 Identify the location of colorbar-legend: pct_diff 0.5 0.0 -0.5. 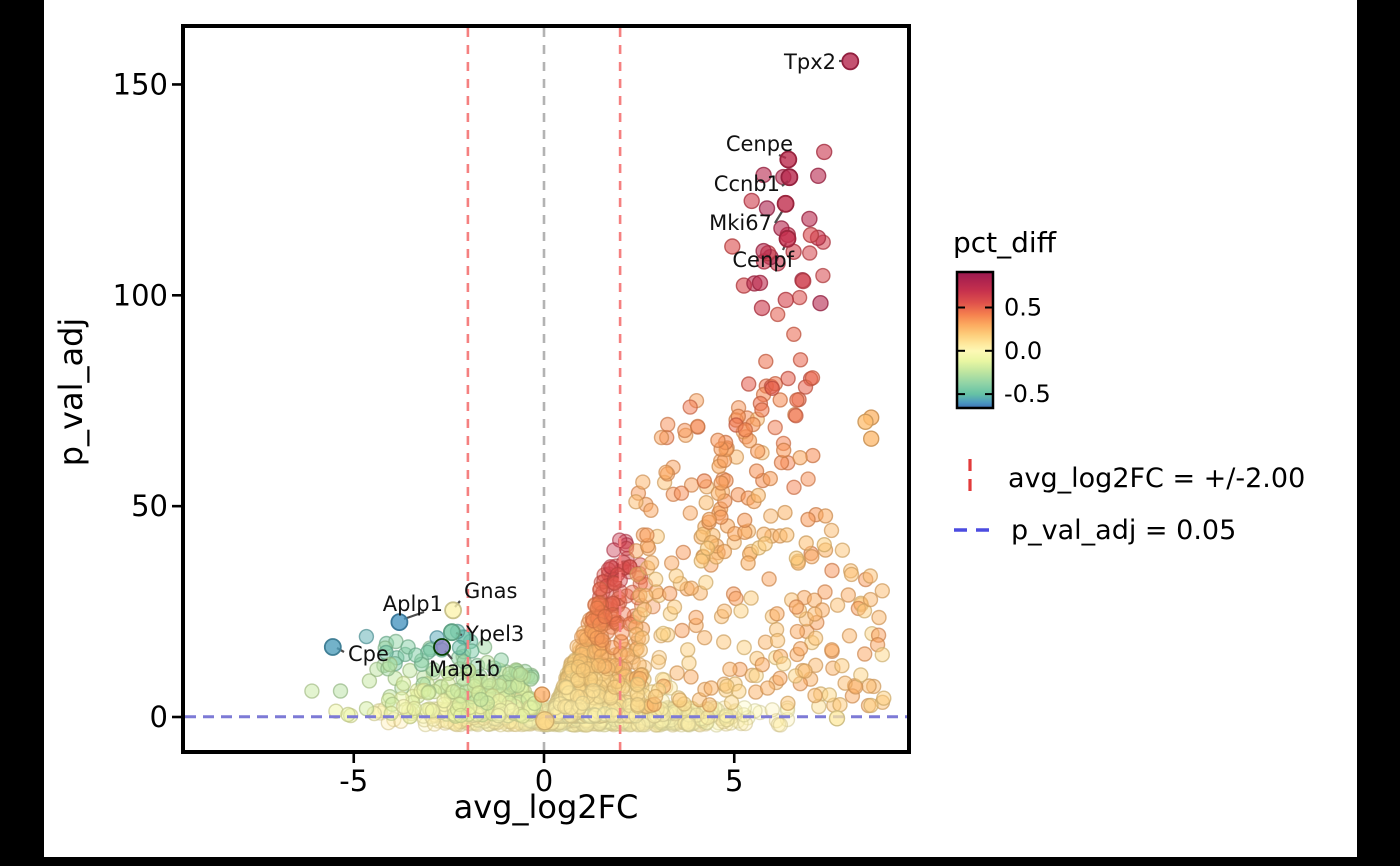
(1005, 318).